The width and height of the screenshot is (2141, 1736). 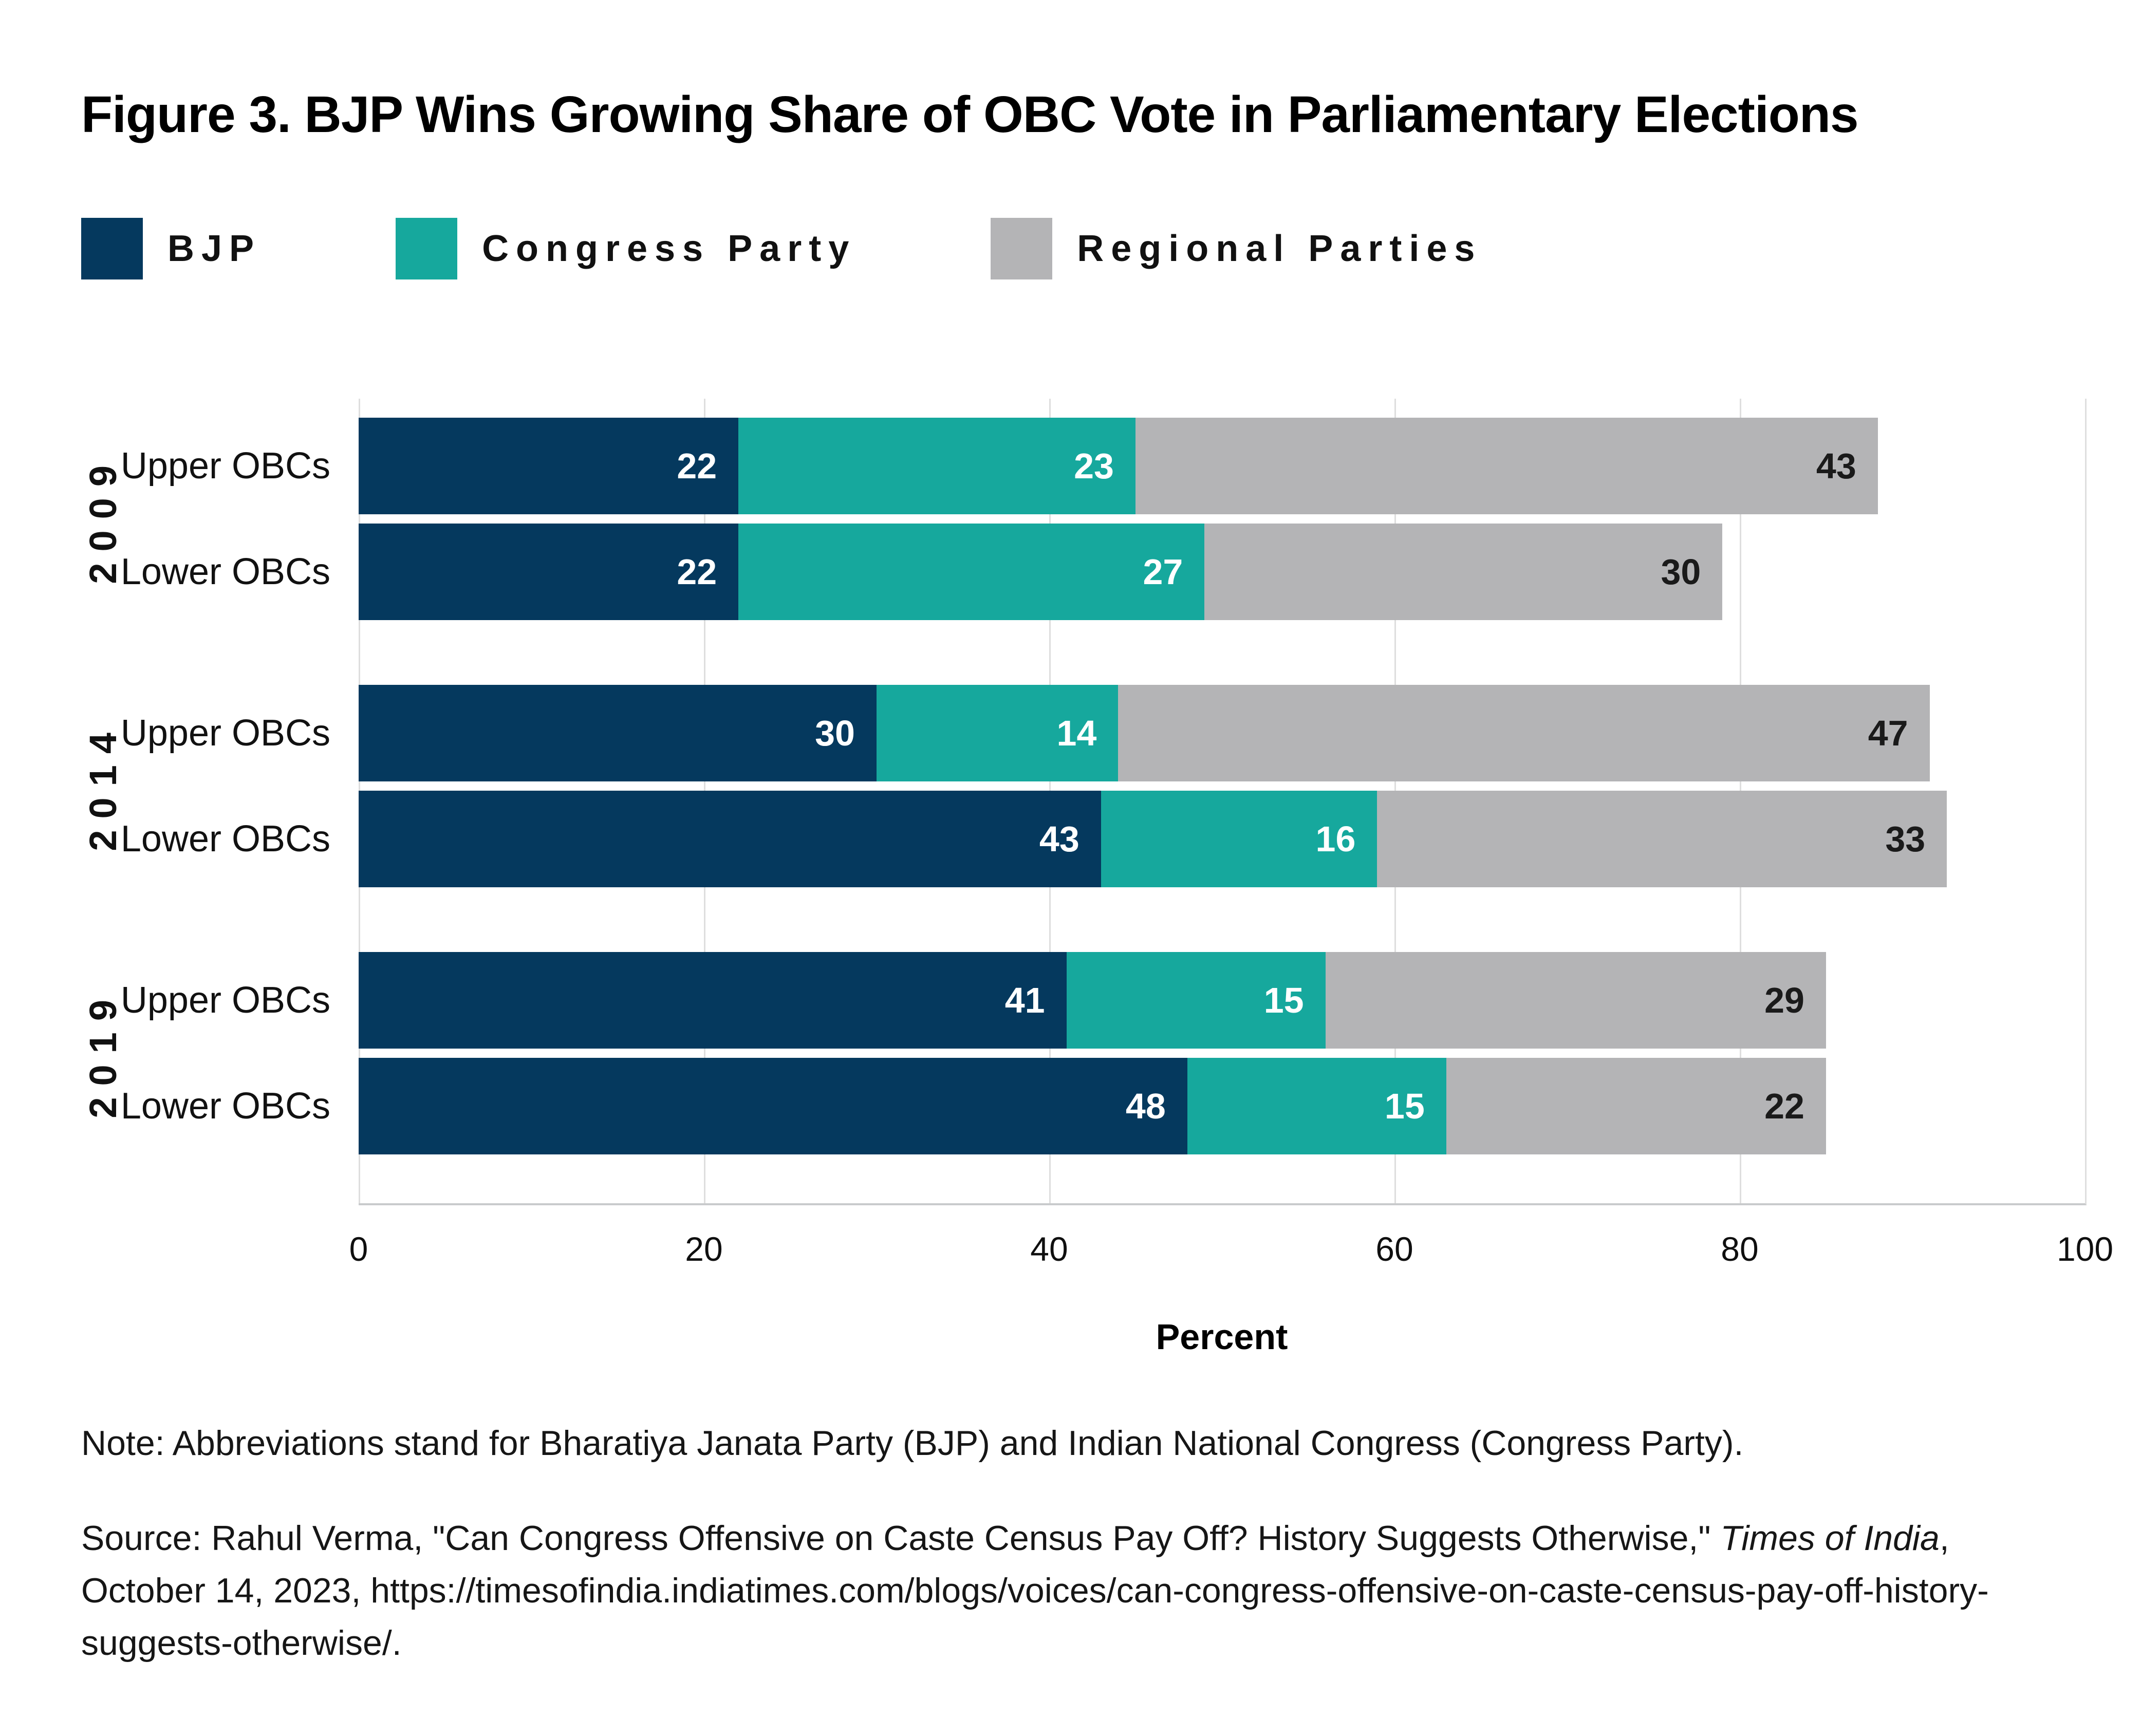 What do you see at coordinates (1906, 839) in the screenshot?
I see `bar-value-label: 33` at bounding box center [1906, 839].